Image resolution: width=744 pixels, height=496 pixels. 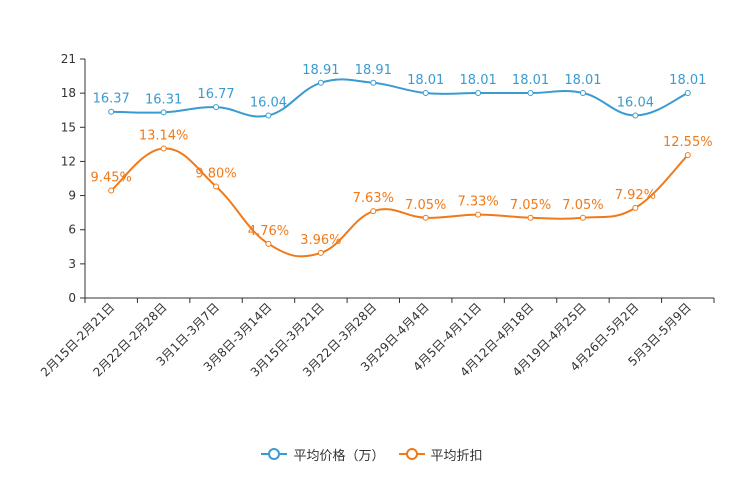 I want to click on data-label: 7.33%, so click(x=477, y=202).